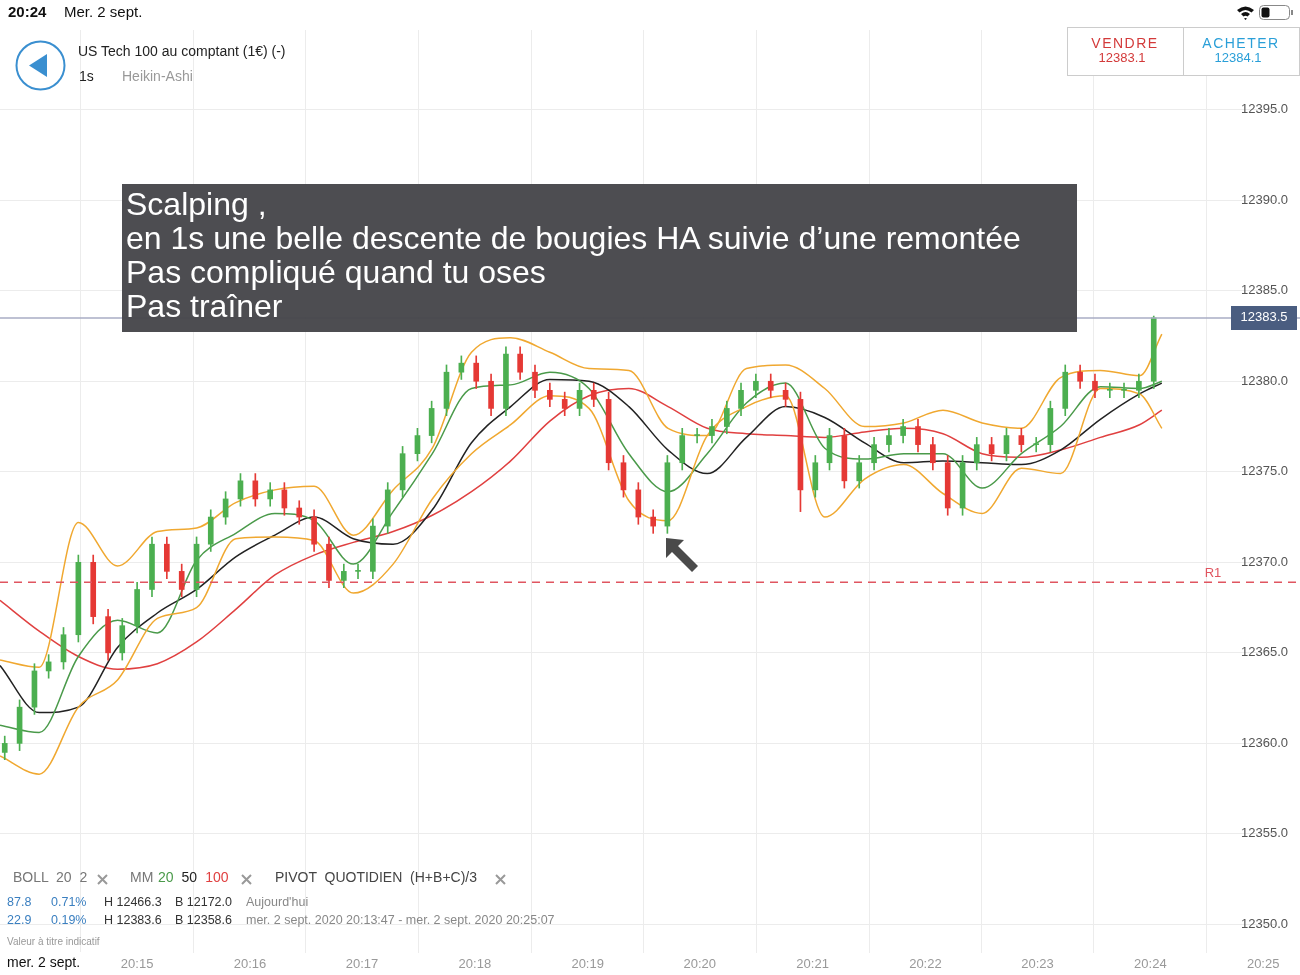  What do you see at coordinates (1241, 43) in the screenshot?
I see `annotation: ACHETER` at bounding box center [1241, 43].